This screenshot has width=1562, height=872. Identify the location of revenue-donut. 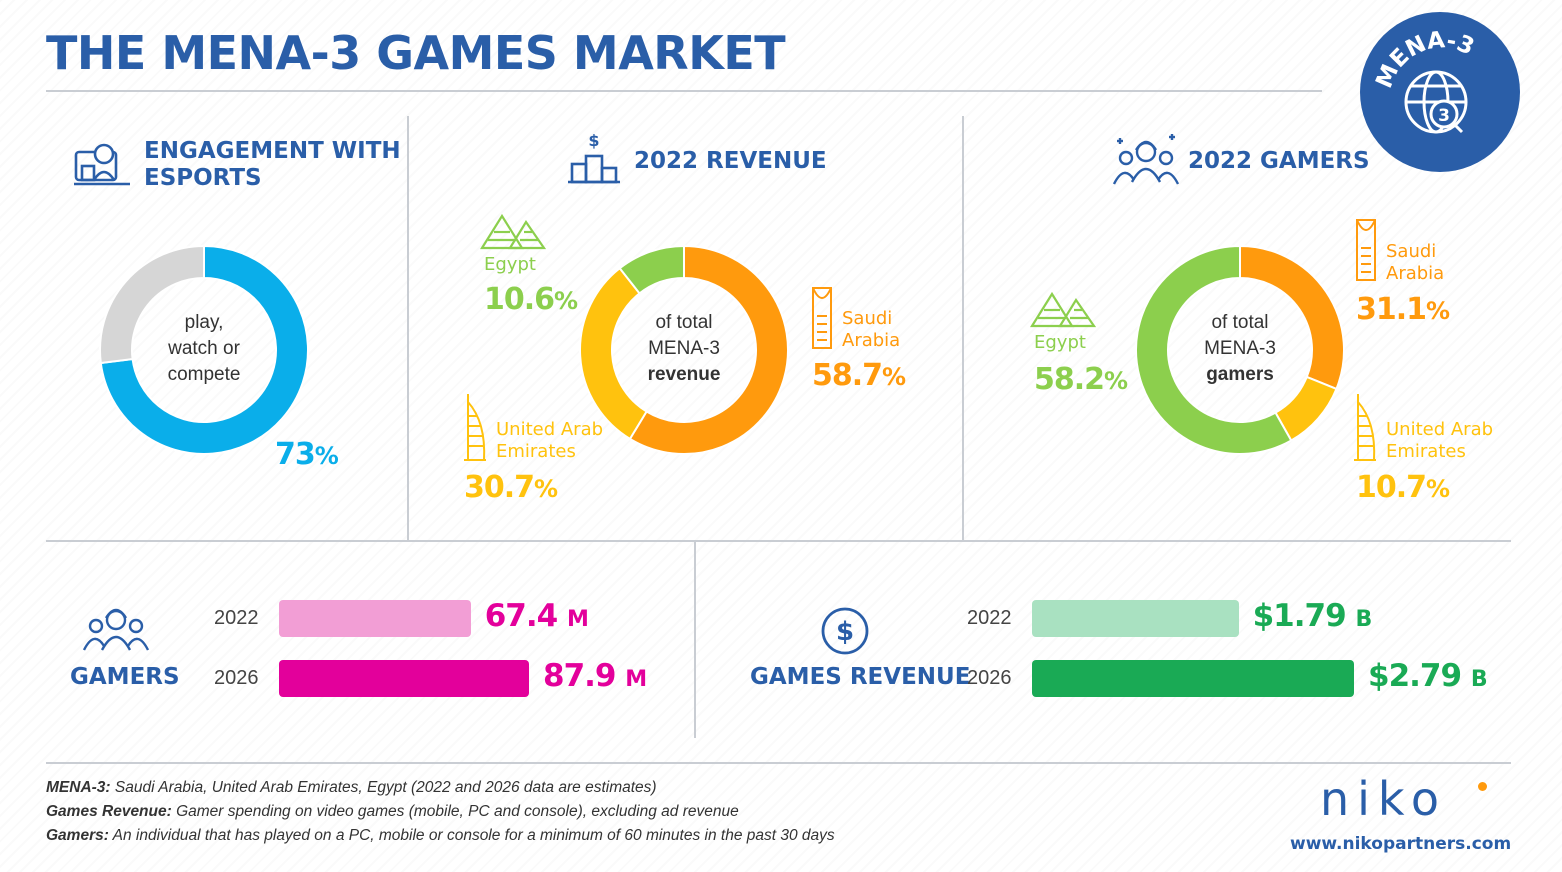
(684, 349).